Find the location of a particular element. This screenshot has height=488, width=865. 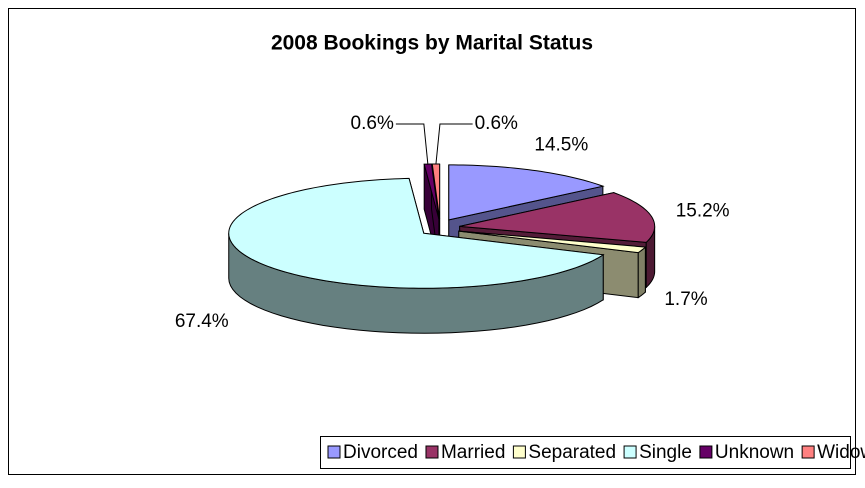

legend-label: Widowed is located at coordinates (841, 452).